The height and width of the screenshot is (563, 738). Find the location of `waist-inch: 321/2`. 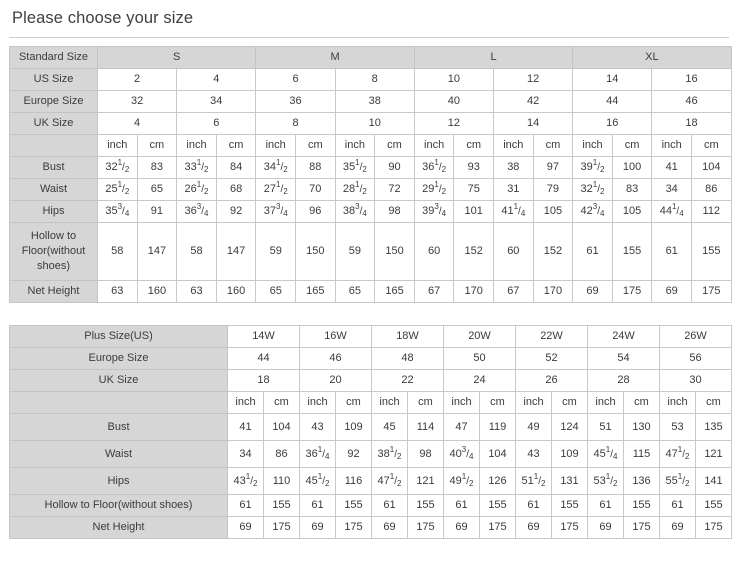

waist-inch: 321/2 is located at coordinates (592, 189).